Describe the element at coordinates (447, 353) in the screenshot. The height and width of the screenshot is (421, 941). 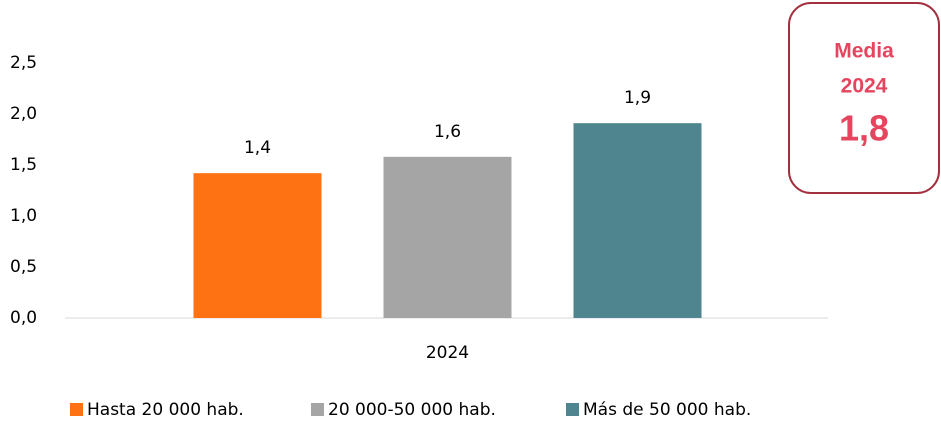
I see `x-tick-label: 2024` at that location.